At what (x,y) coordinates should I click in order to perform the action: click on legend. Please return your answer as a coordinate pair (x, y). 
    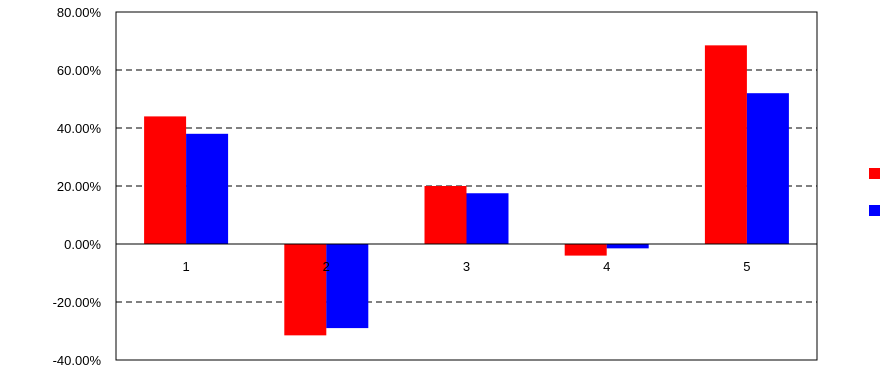
    Looking at the image, I should click on (874, 192).